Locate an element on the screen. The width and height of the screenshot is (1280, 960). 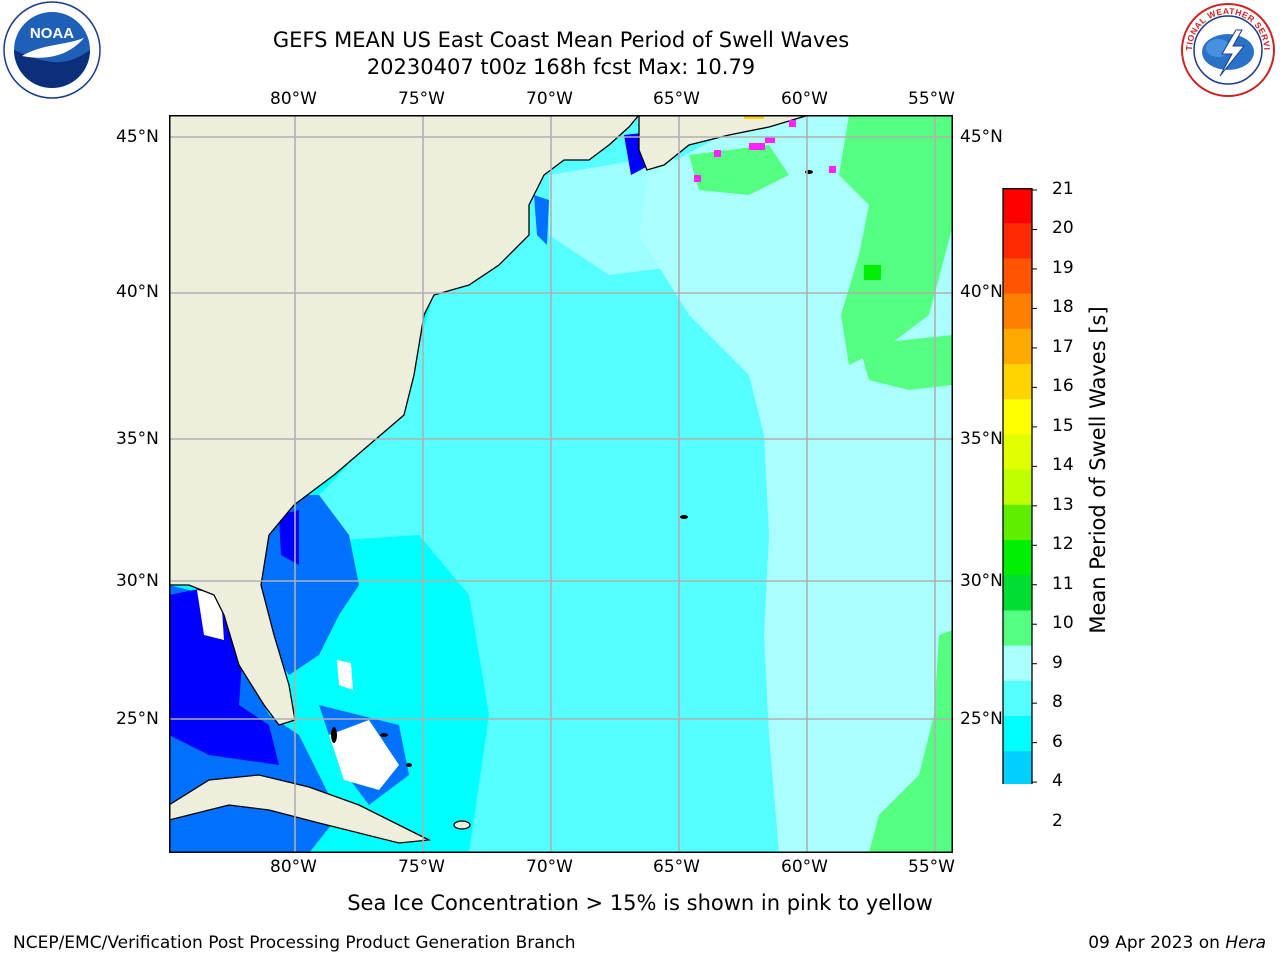
lat-label-left: 45°N is located at coordinates (137, 137).